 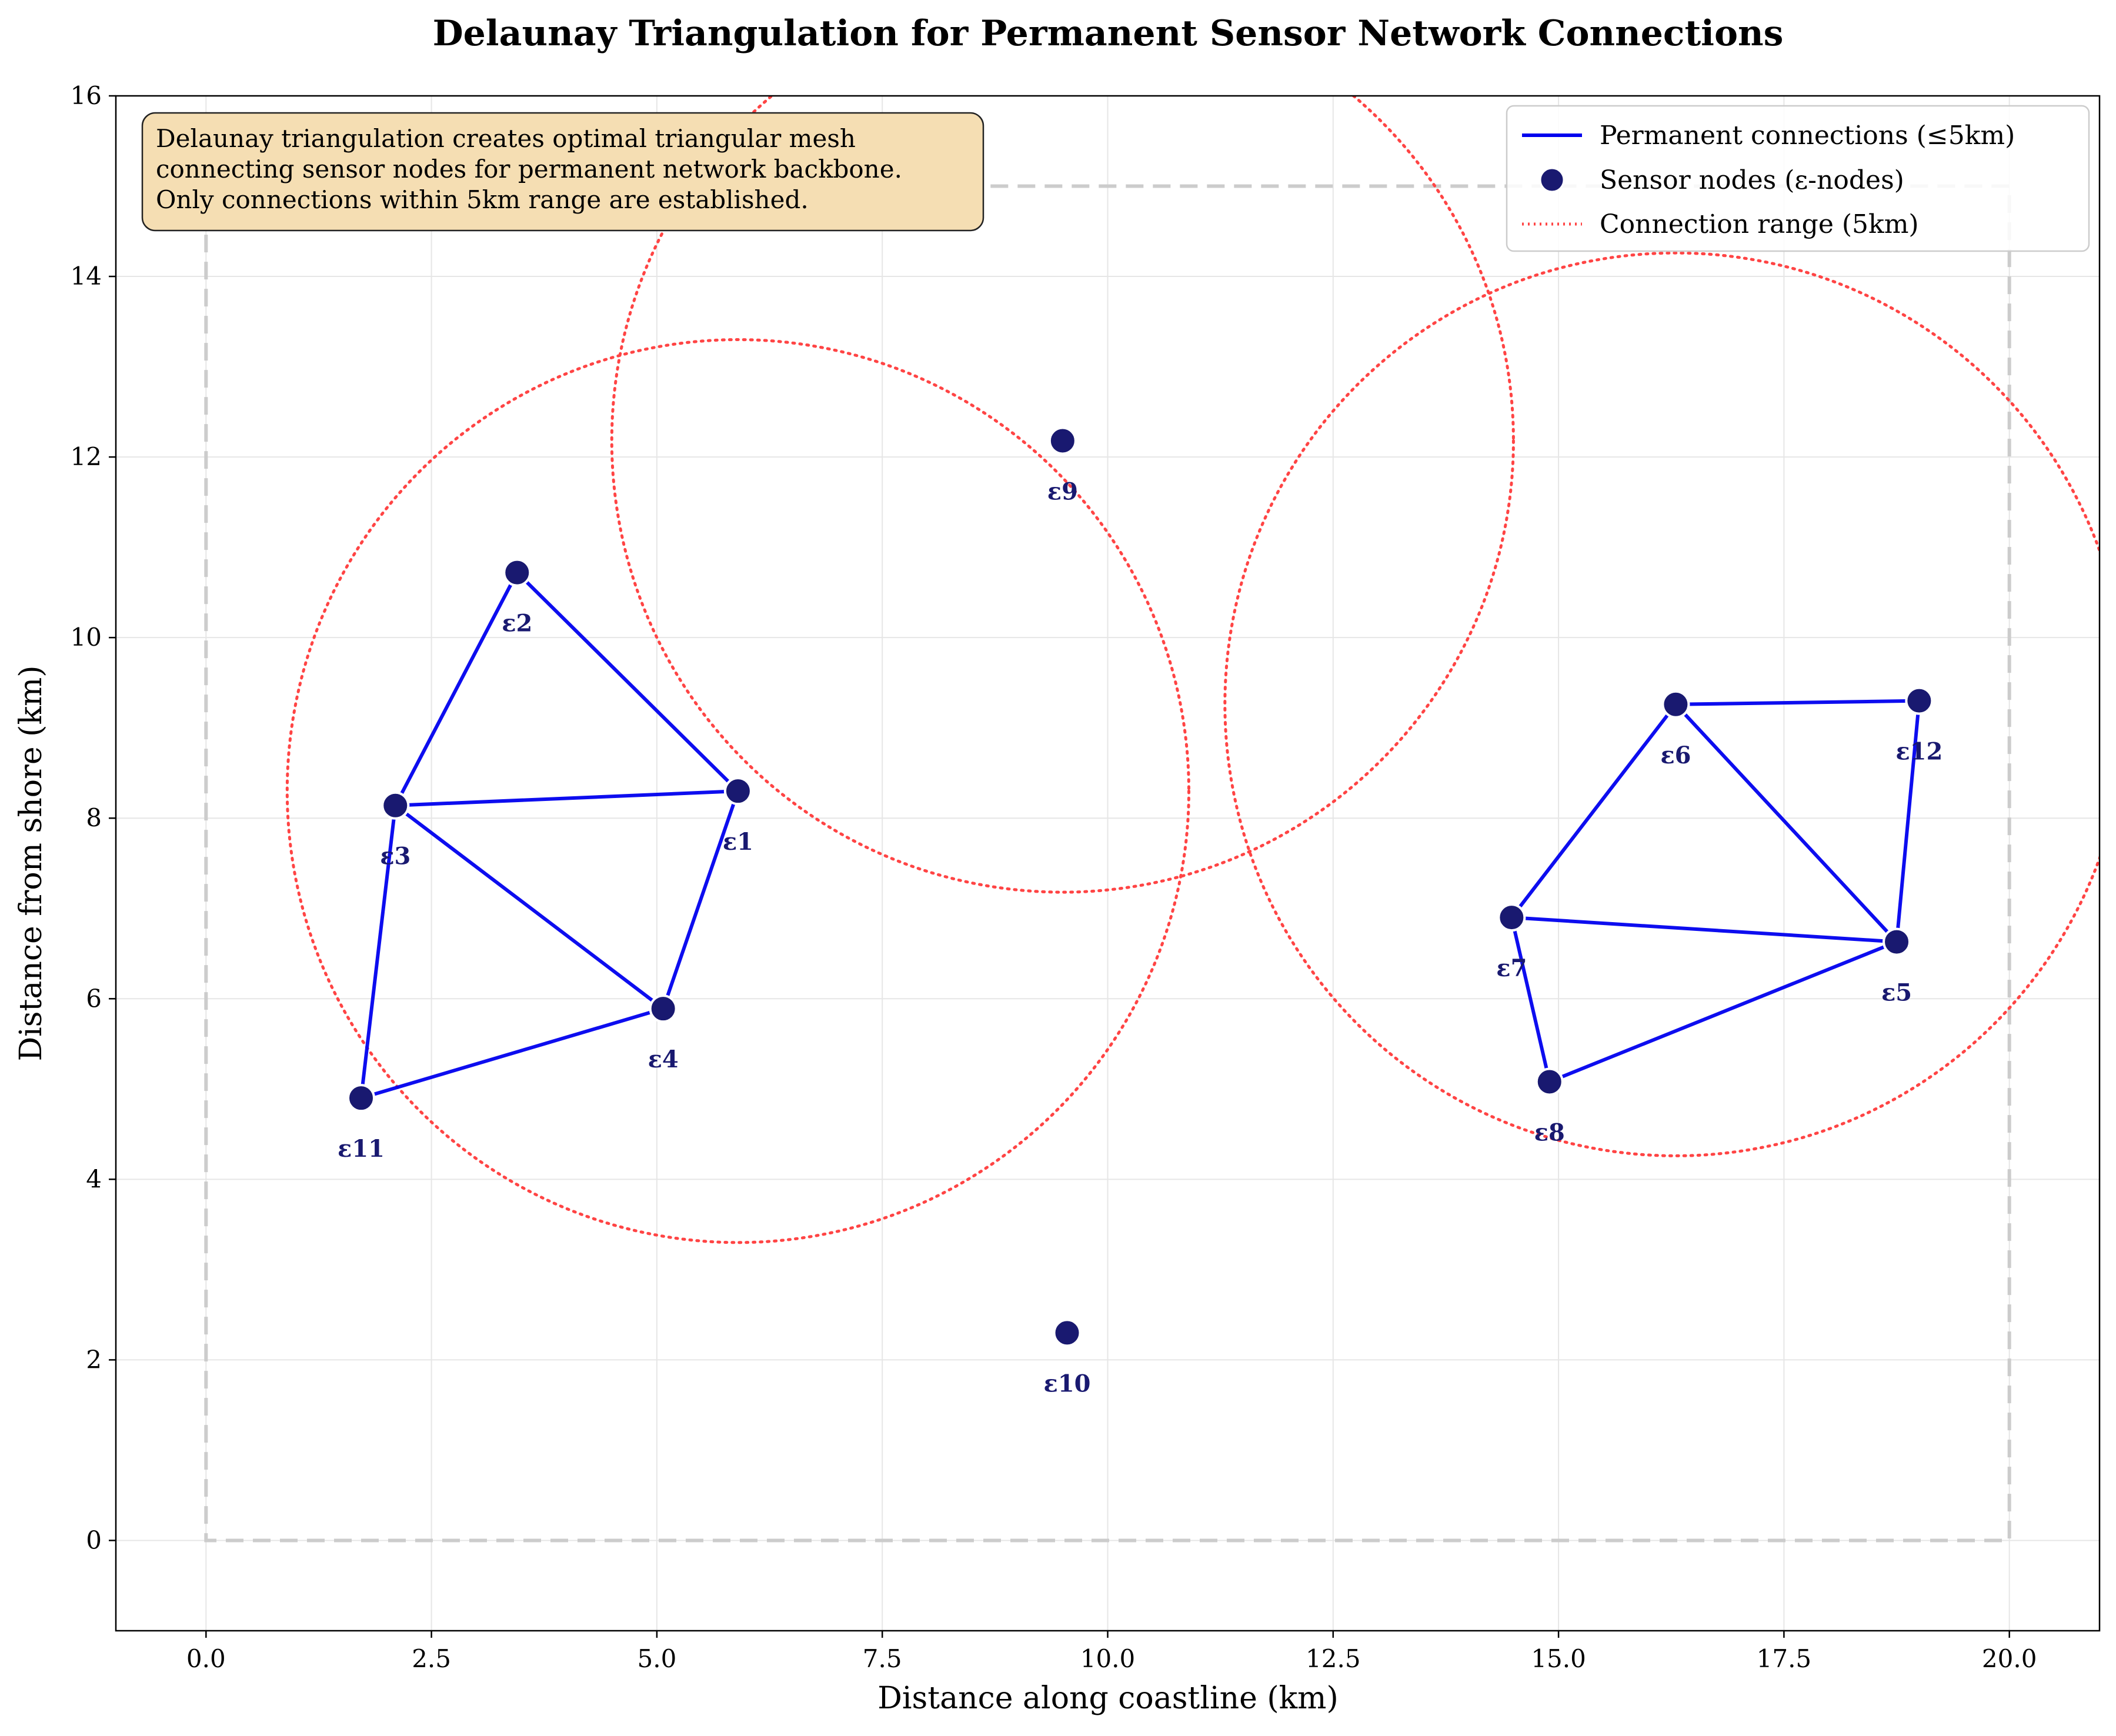 I want to click on x-tick-label: 15.0, so click(x=1558, y=1658).